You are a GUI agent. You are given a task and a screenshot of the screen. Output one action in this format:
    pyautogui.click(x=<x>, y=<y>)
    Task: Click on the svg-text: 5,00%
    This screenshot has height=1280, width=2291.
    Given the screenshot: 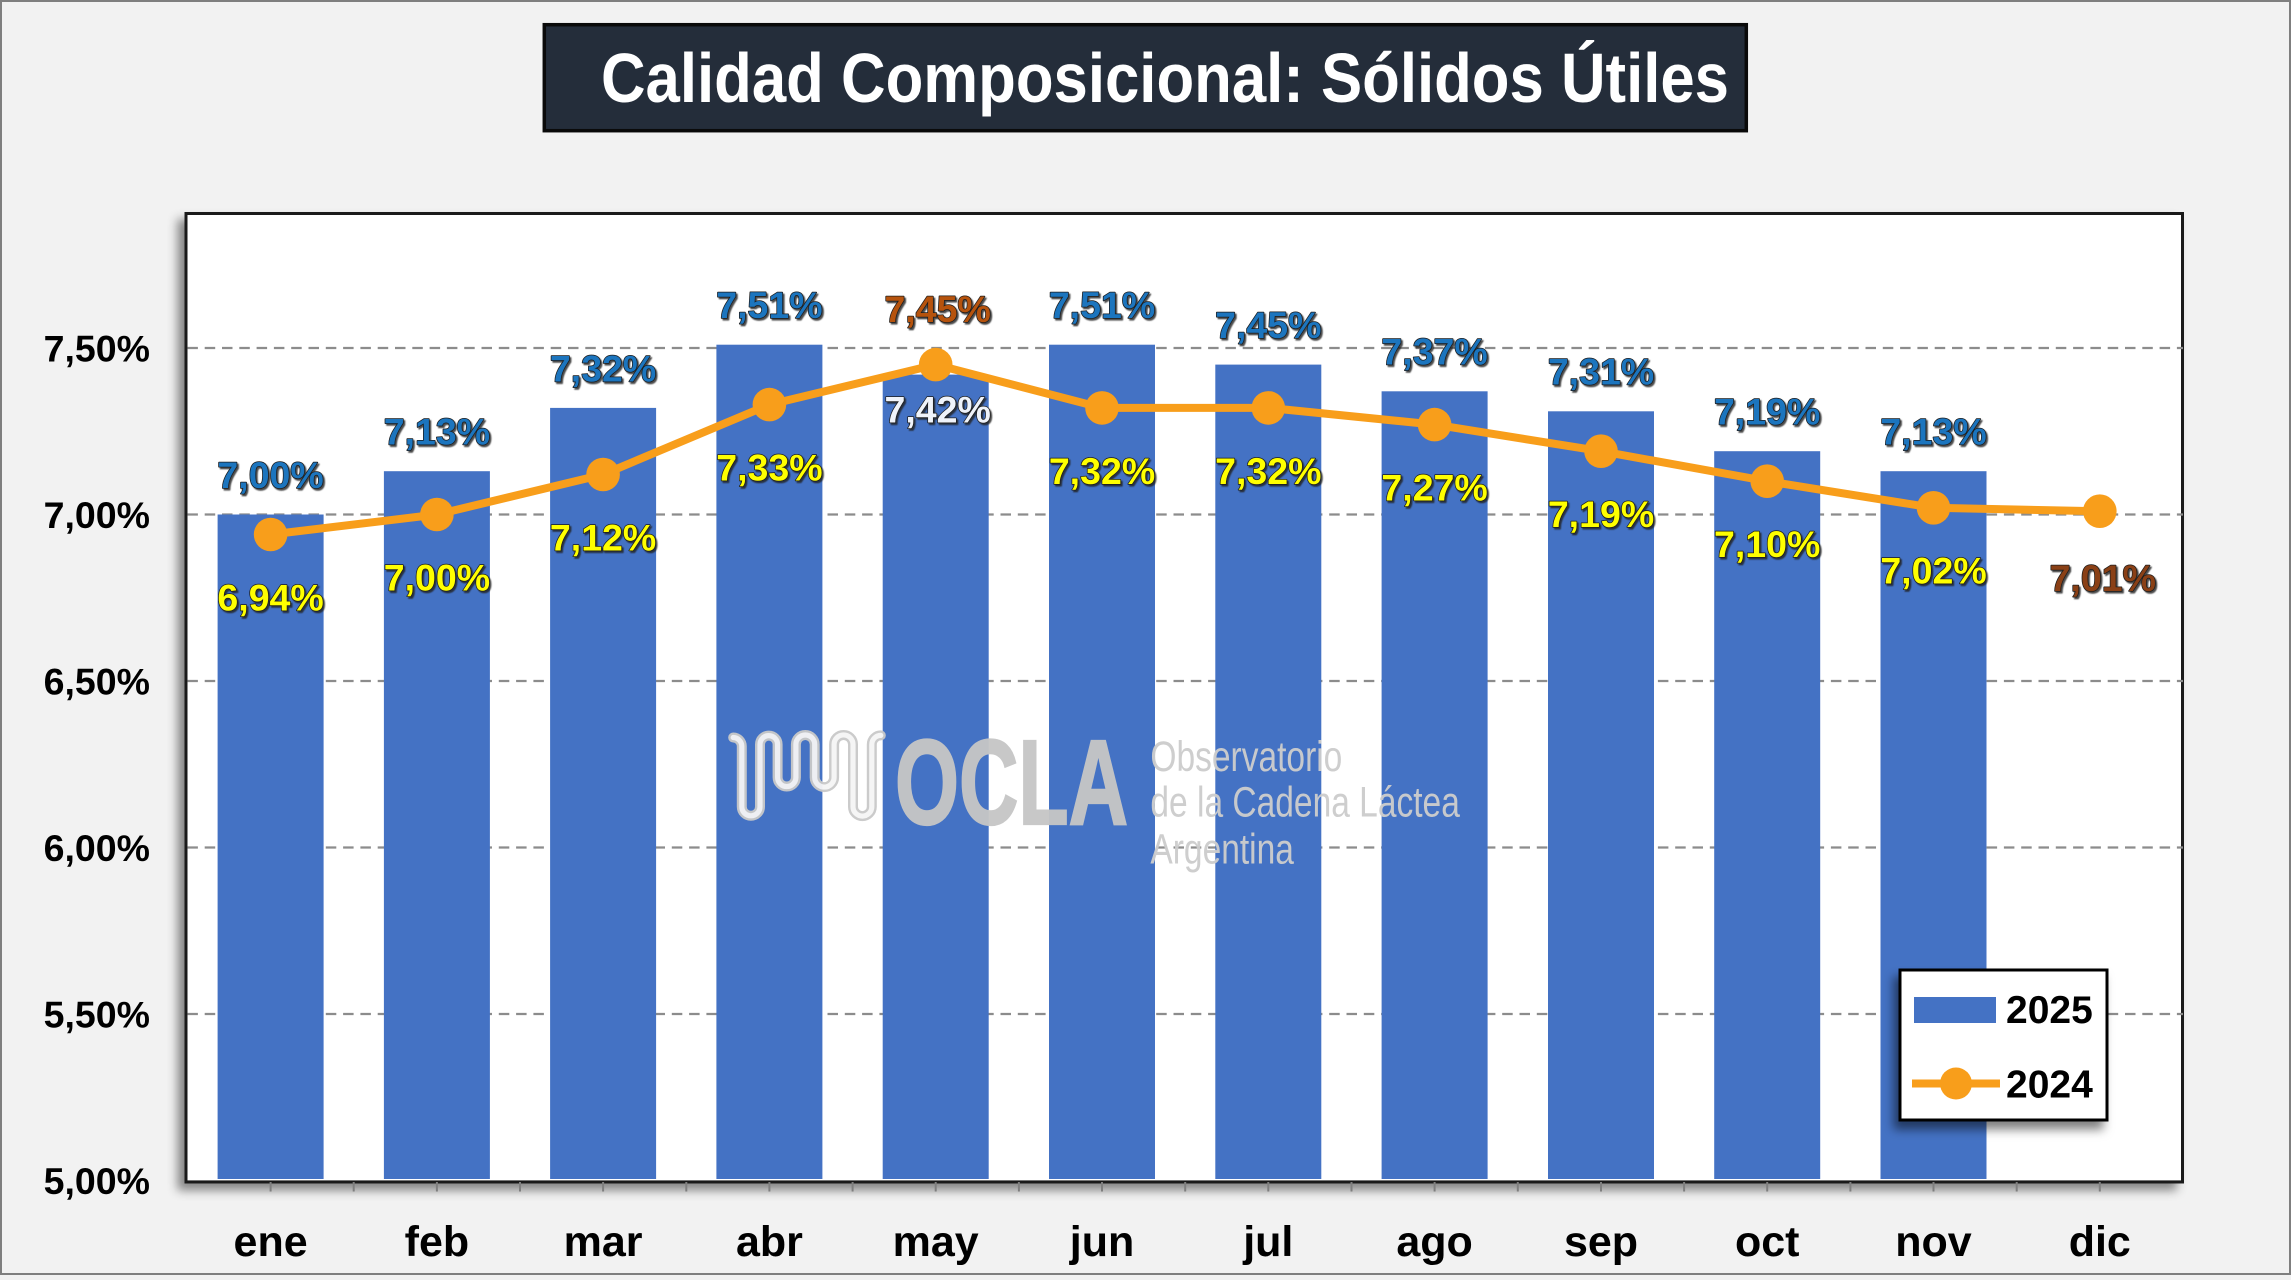 What is the action you would take?
    pyautogui.click(x=97, y=1181)
    